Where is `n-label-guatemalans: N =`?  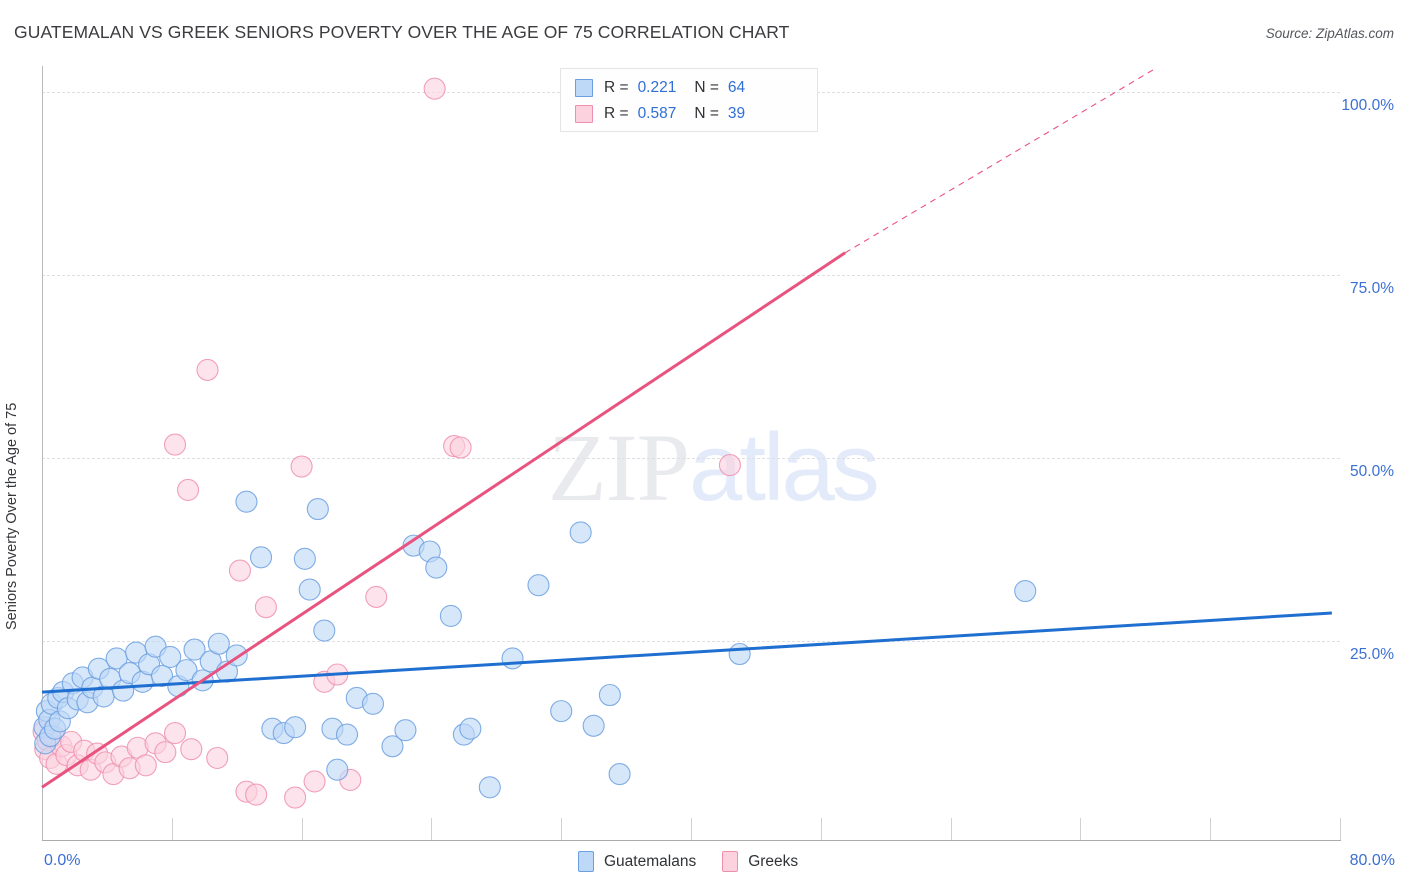
n-label-guatemalans: N = is located at coordinates (706, 87).